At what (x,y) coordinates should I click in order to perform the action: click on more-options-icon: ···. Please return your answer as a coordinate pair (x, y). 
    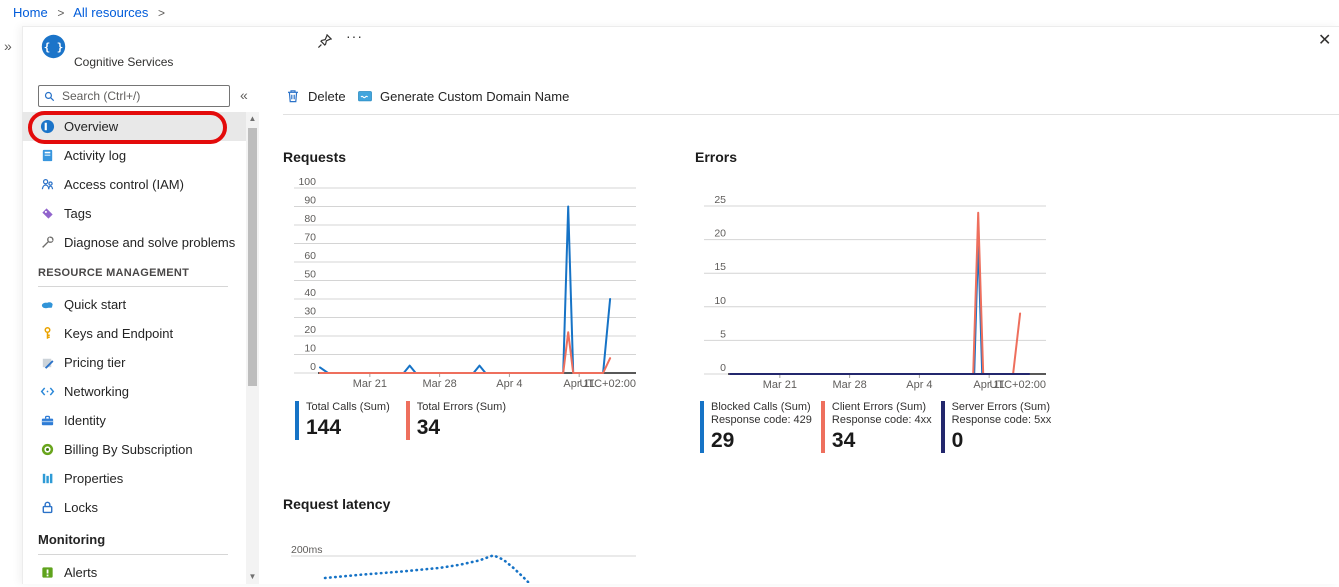
    Looking at the image, I should click on (354, 36).